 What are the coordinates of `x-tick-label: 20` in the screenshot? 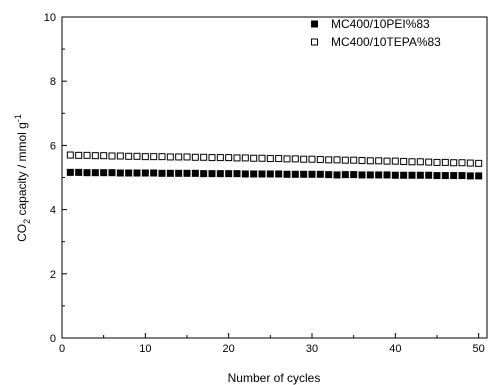 It's located at (229, 349).